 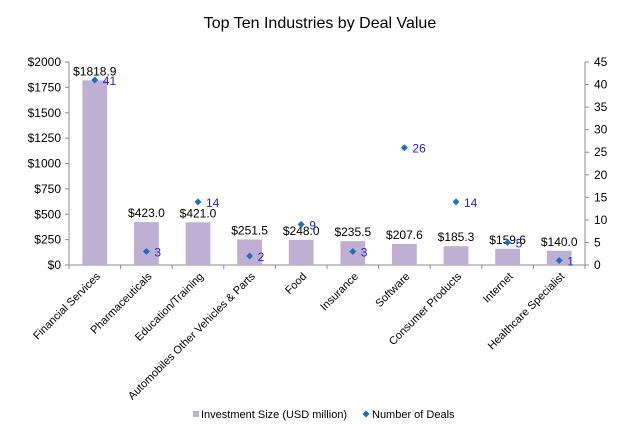 I want to click on deal-count-label: 5, so click(x=519, y=243).